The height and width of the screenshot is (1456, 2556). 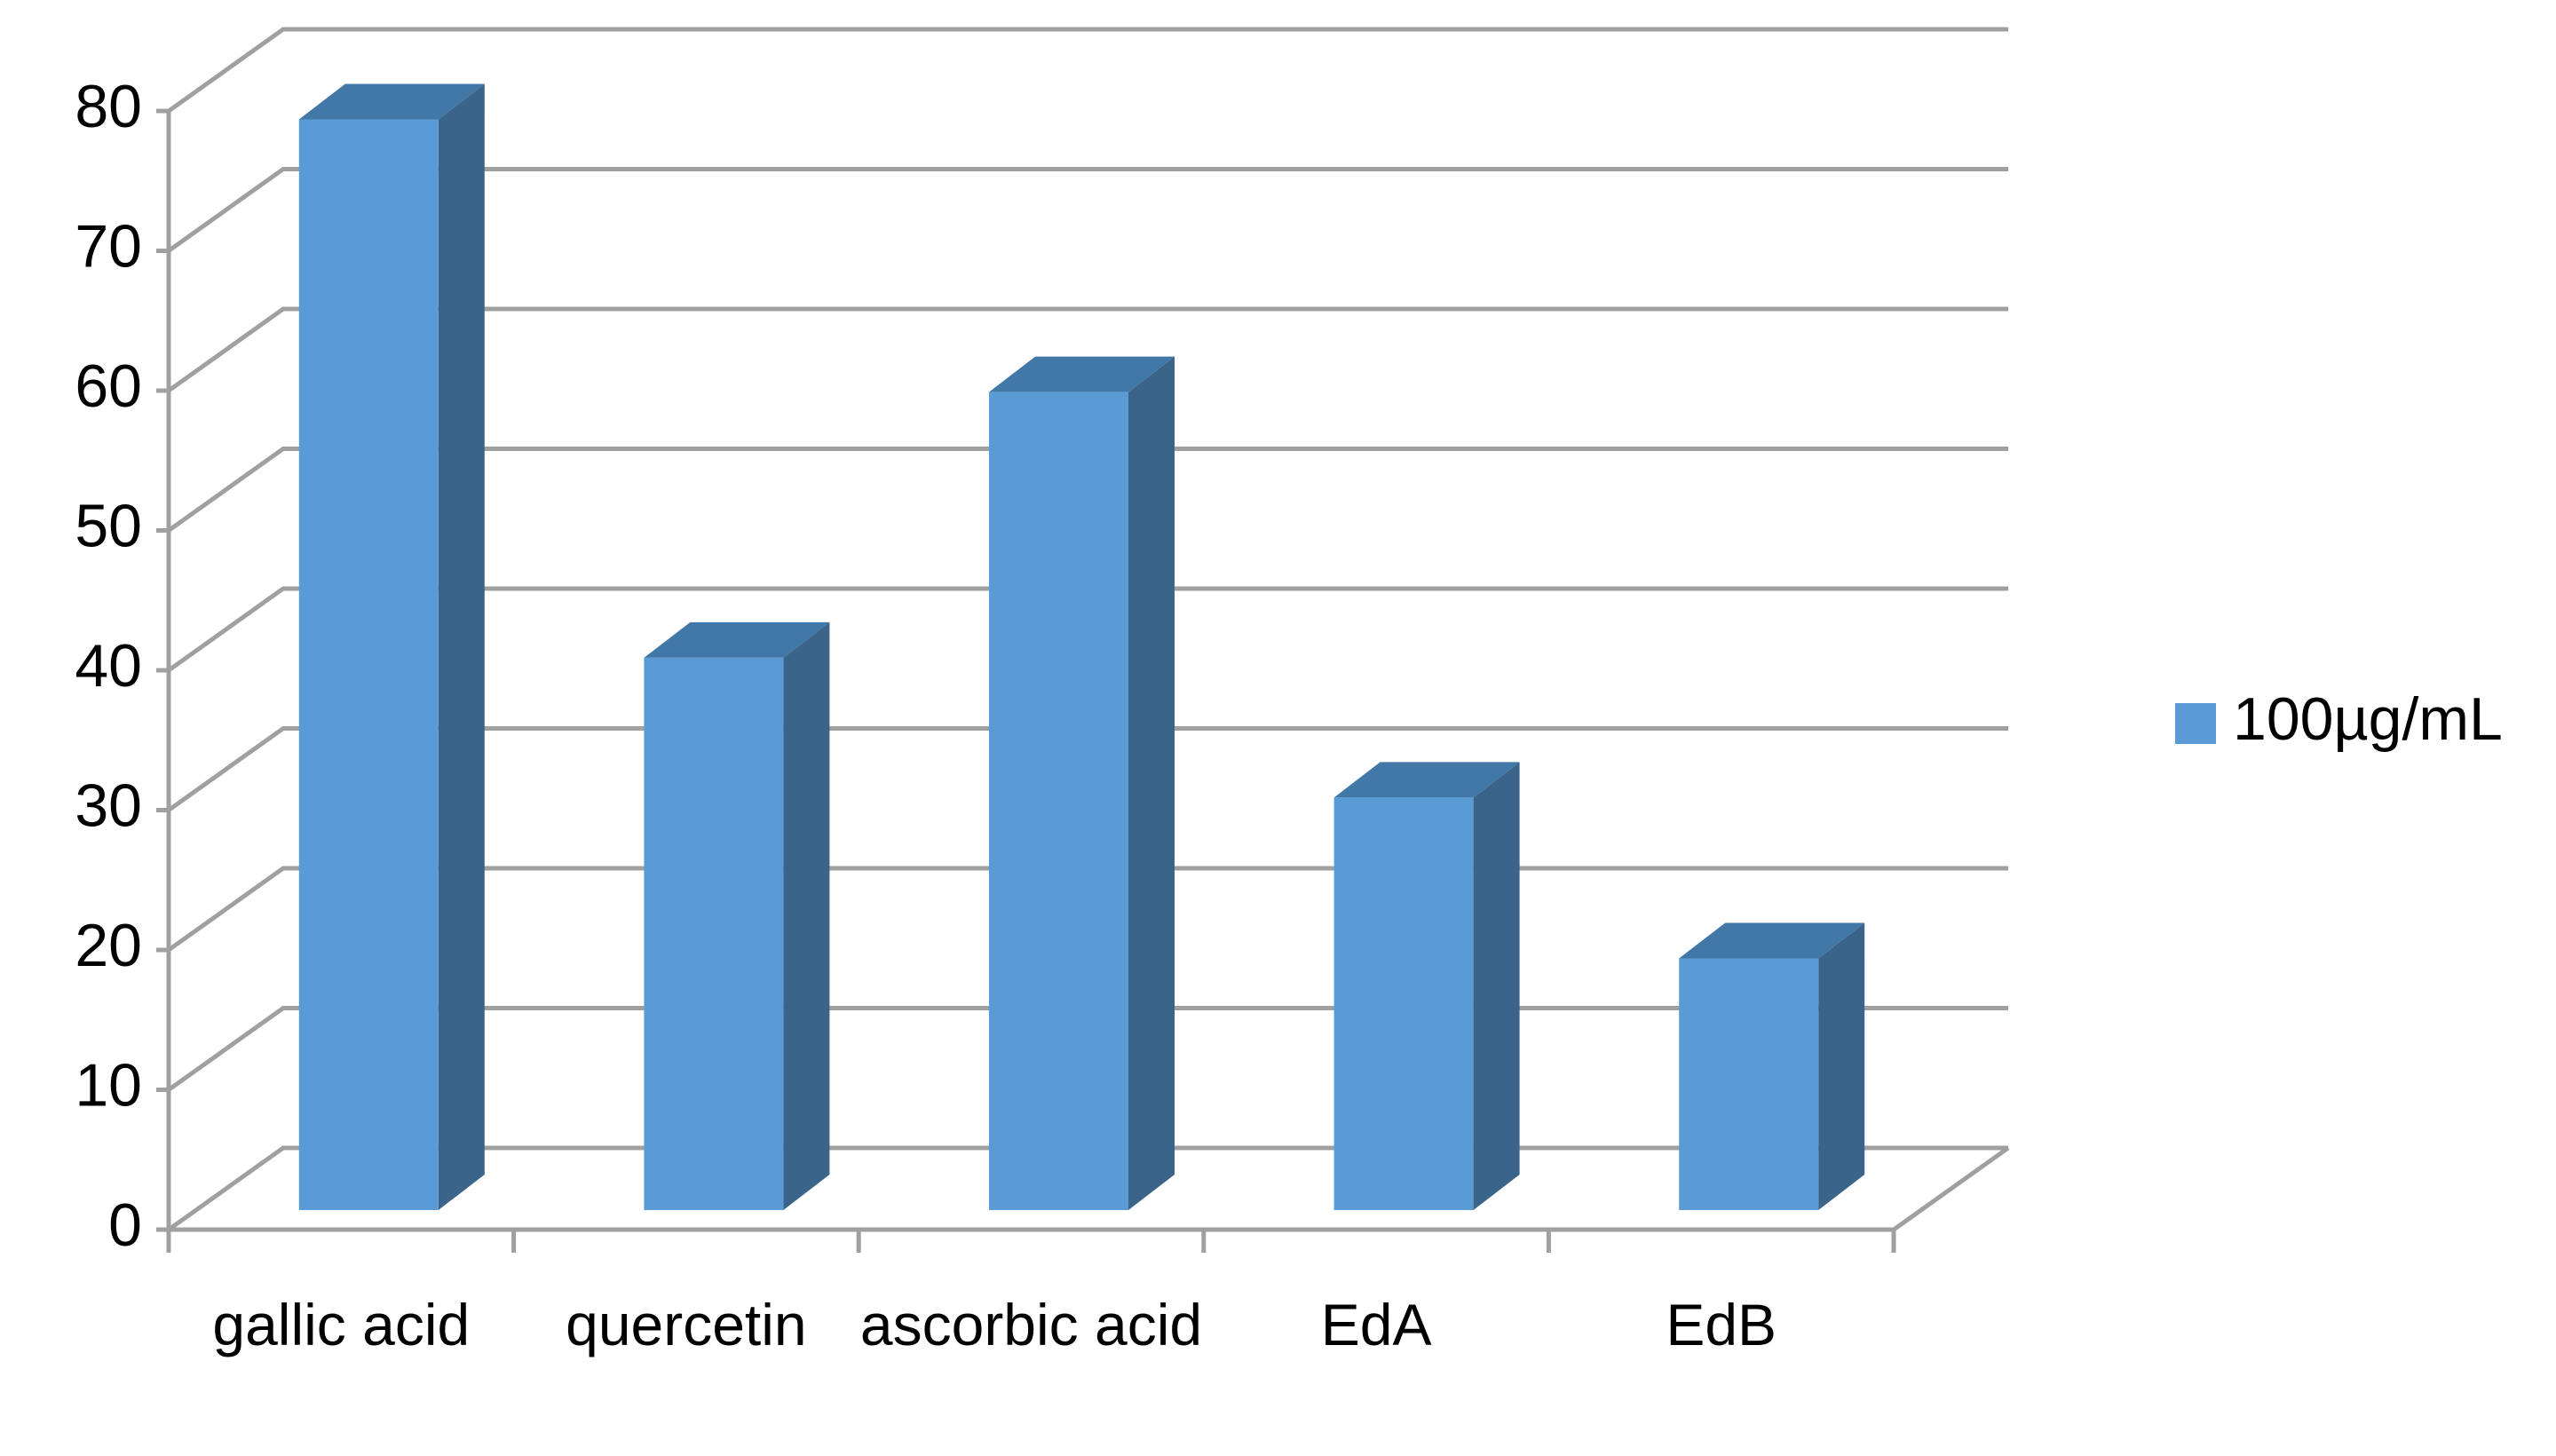 I want to click on y-tick-label: 30, so click(x=108, y=805).